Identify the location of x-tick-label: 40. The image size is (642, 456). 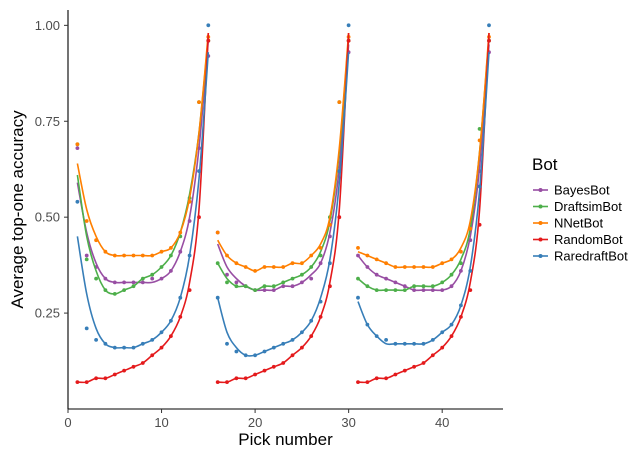
(442, 422).